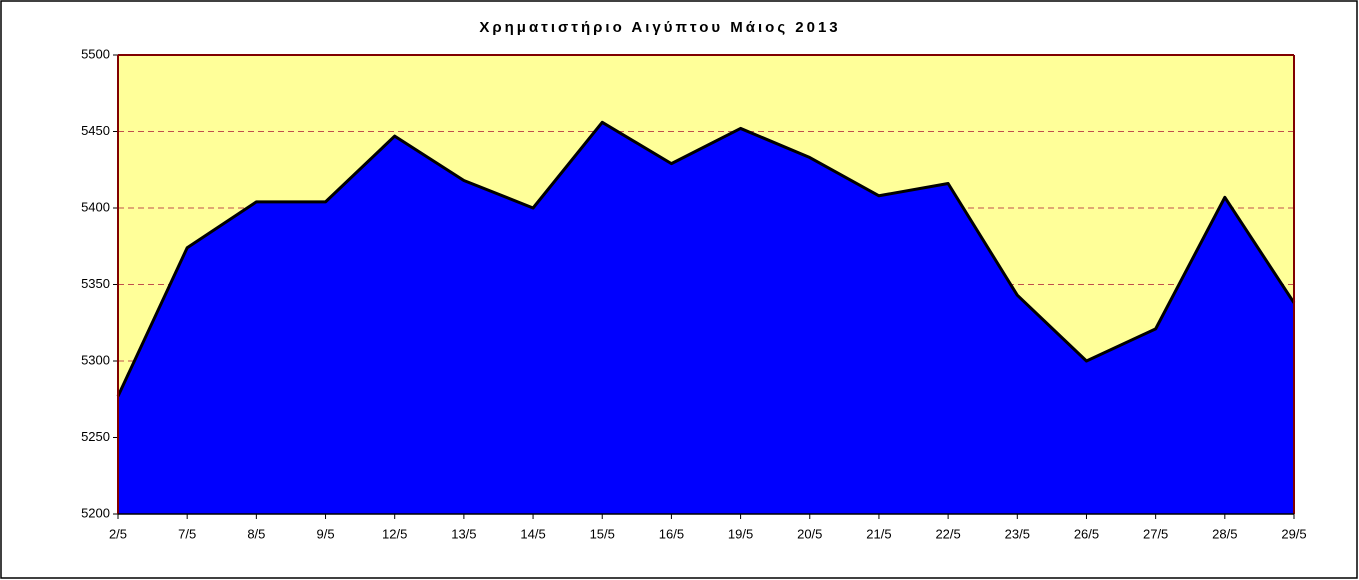 Image resolution: width=1359 pixels, height=580 pixels. What do you see at coordinates (1017, 533) in the screenshot?
I see `x-tick-label: 23/5` at bounding box center [1017, 533].